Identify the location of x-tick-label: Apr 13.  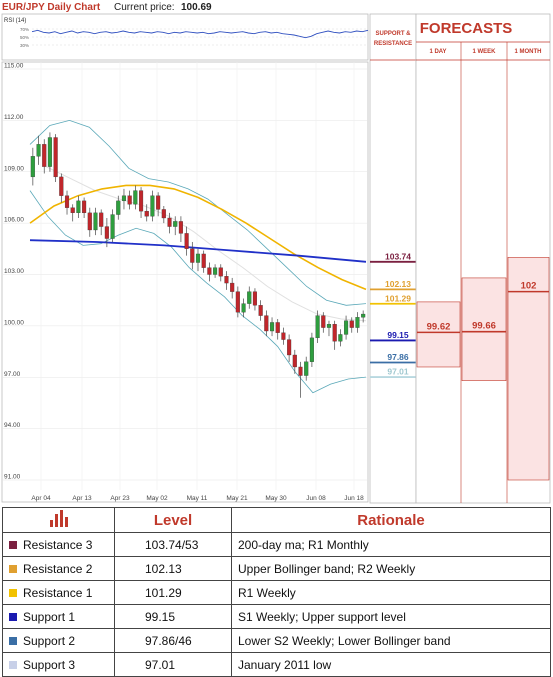
(82, 498).